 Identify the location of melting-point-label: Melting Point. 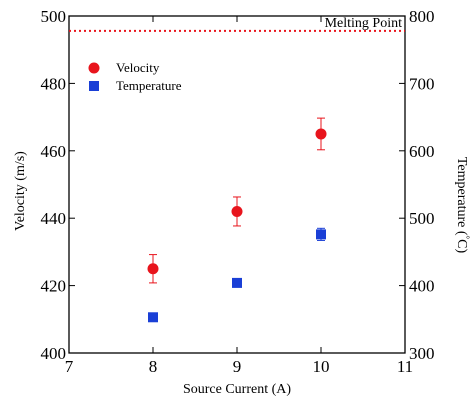
(364, 23).